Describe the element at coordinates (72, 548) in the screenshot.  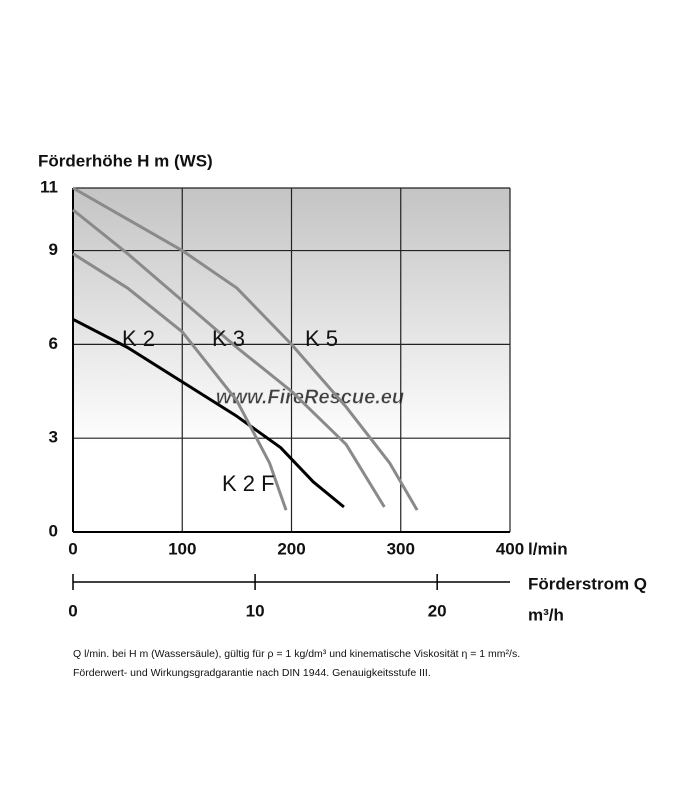
I see `x-tick-label: 0` at that location.